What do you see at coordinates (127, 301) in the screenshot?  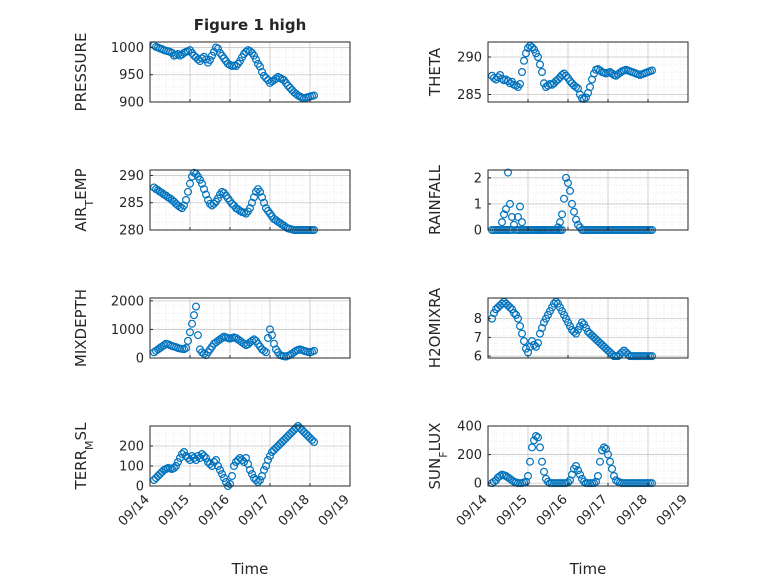 I see `y-tick-label: 2000` at bounding box center [127, 301].